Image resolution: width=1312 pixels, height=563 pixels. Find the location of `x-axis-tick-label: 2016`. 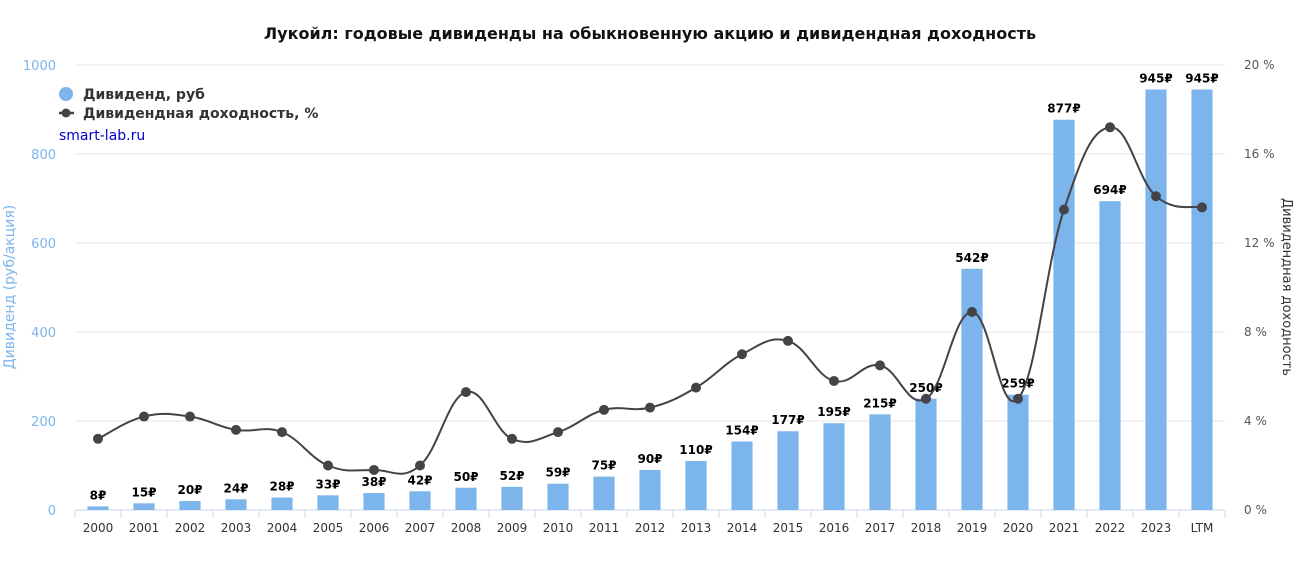

x-axis-tick-label: 2016 is located at coordinates (834, 528).